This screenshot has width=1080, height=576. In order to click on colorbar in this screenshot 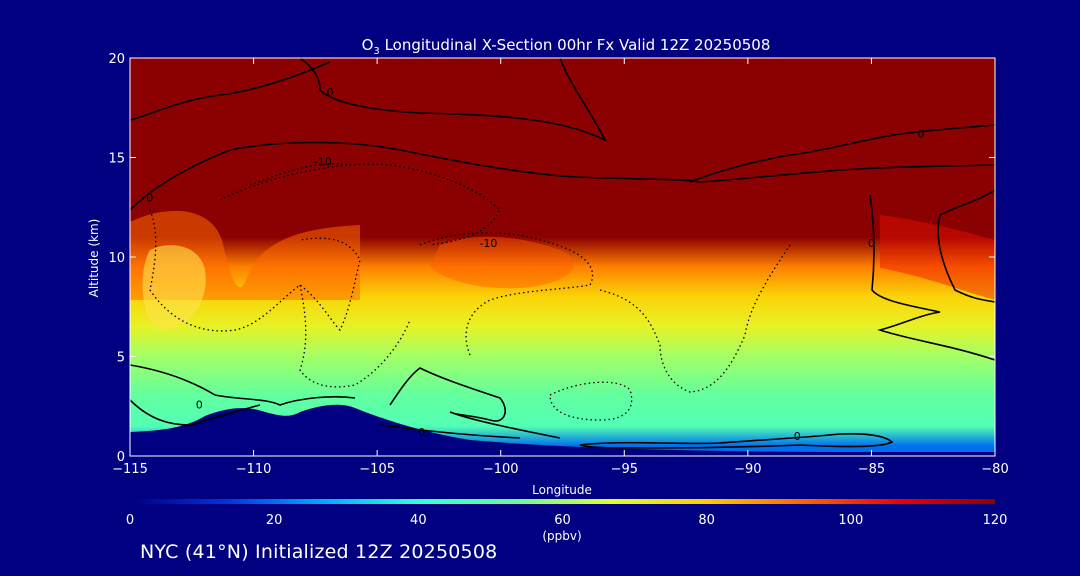, I will do `click(562, 501)`.